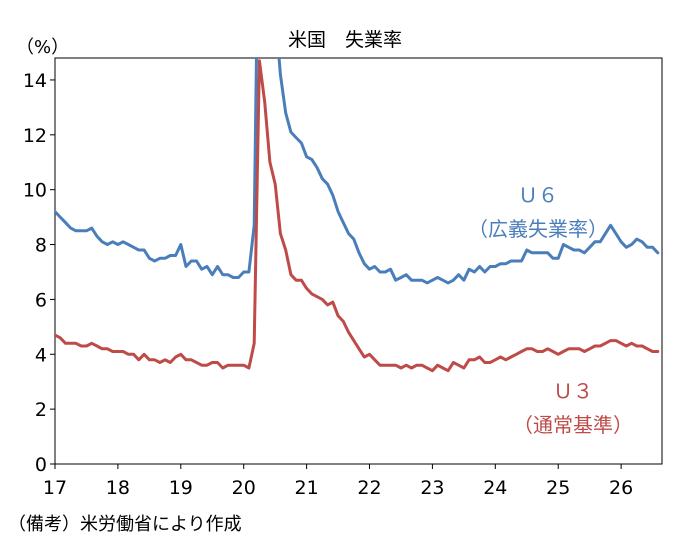  What do you see at coordinates (41, 300) in the screenshot?
I see `y-tick-label: 6` at bounding box center [41, 300].